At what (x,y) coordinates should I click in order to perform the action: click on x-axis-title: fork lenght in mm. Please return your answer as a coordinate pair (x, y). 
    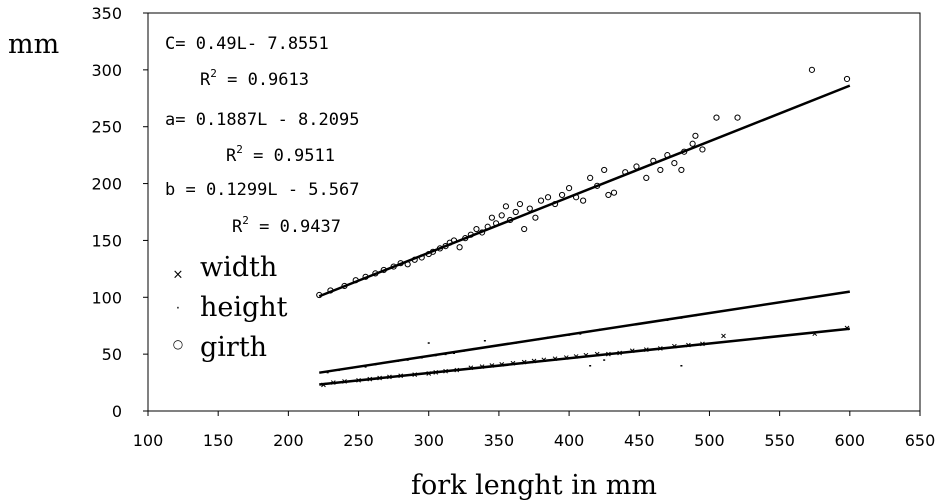
    Looking at the image, I should click on (534, 485).